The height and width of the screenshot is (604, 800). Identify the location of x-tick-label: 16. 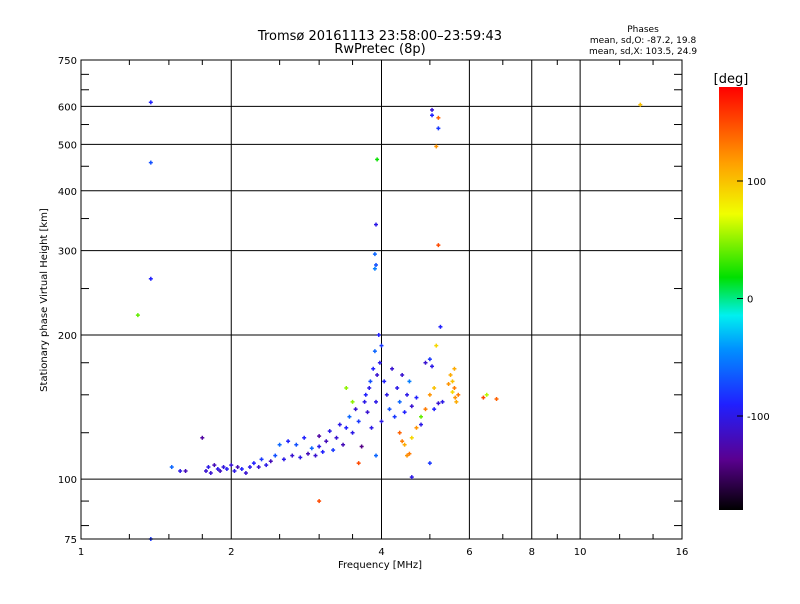
(682, 552).